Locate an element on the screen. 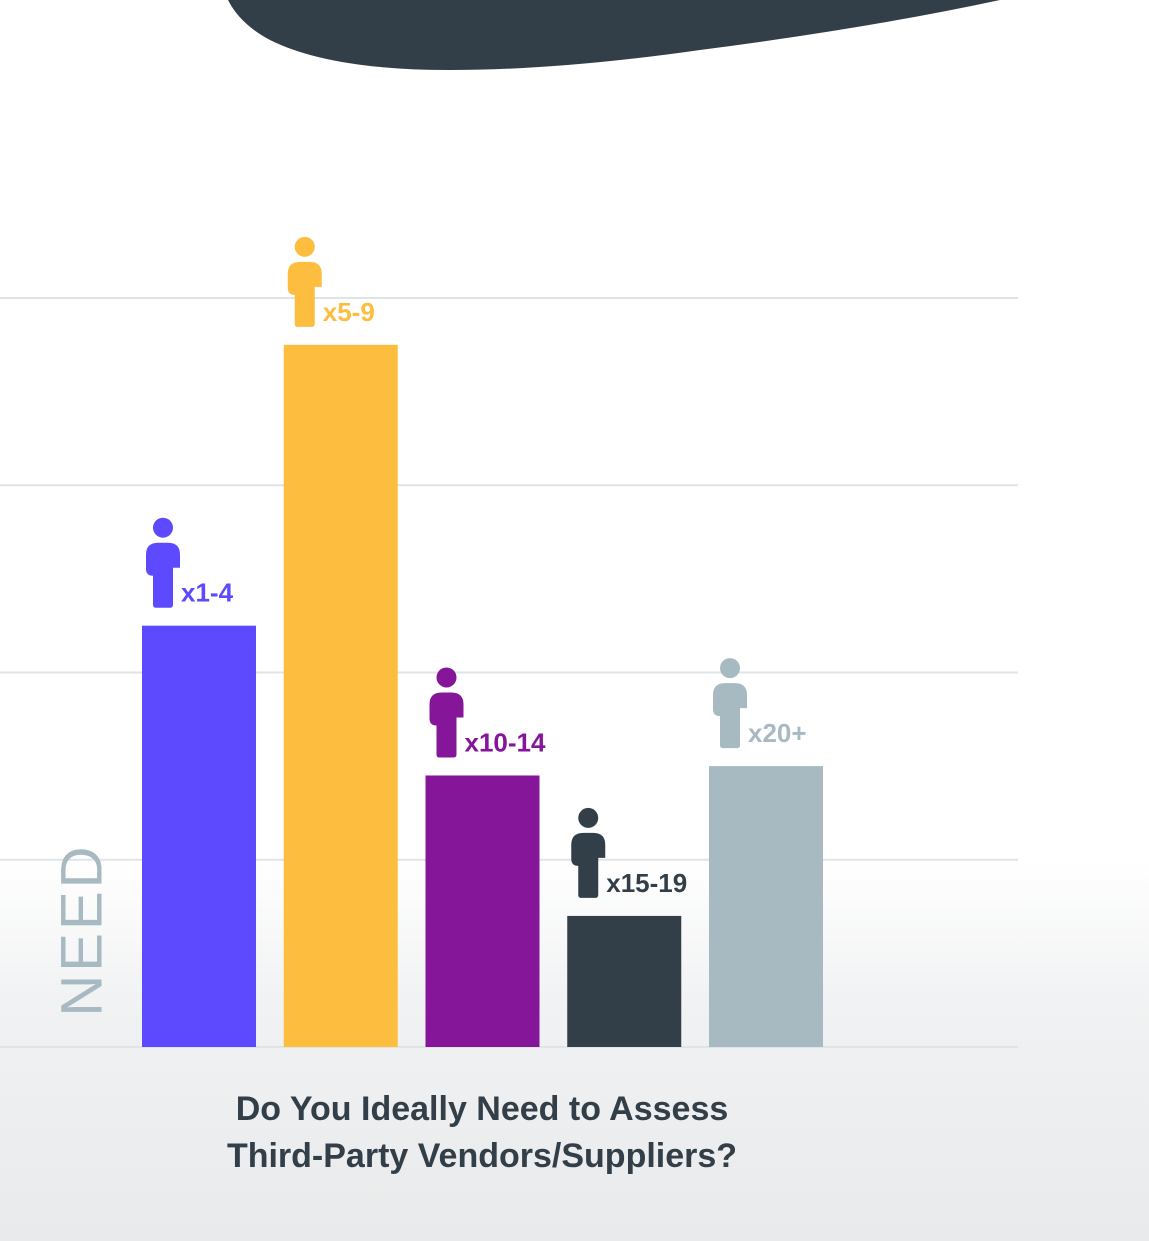  bar-label-2: x5-9 is located at coordinates (349, 312).